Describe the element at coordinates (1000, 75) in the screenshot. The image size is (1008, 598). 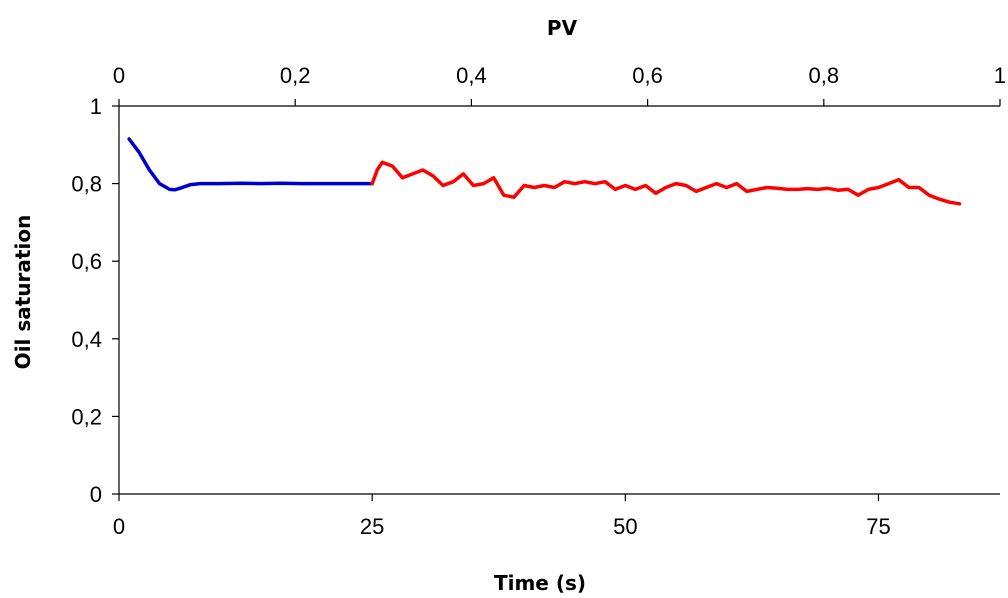
I see `x2-tick-label: 1` at that location.